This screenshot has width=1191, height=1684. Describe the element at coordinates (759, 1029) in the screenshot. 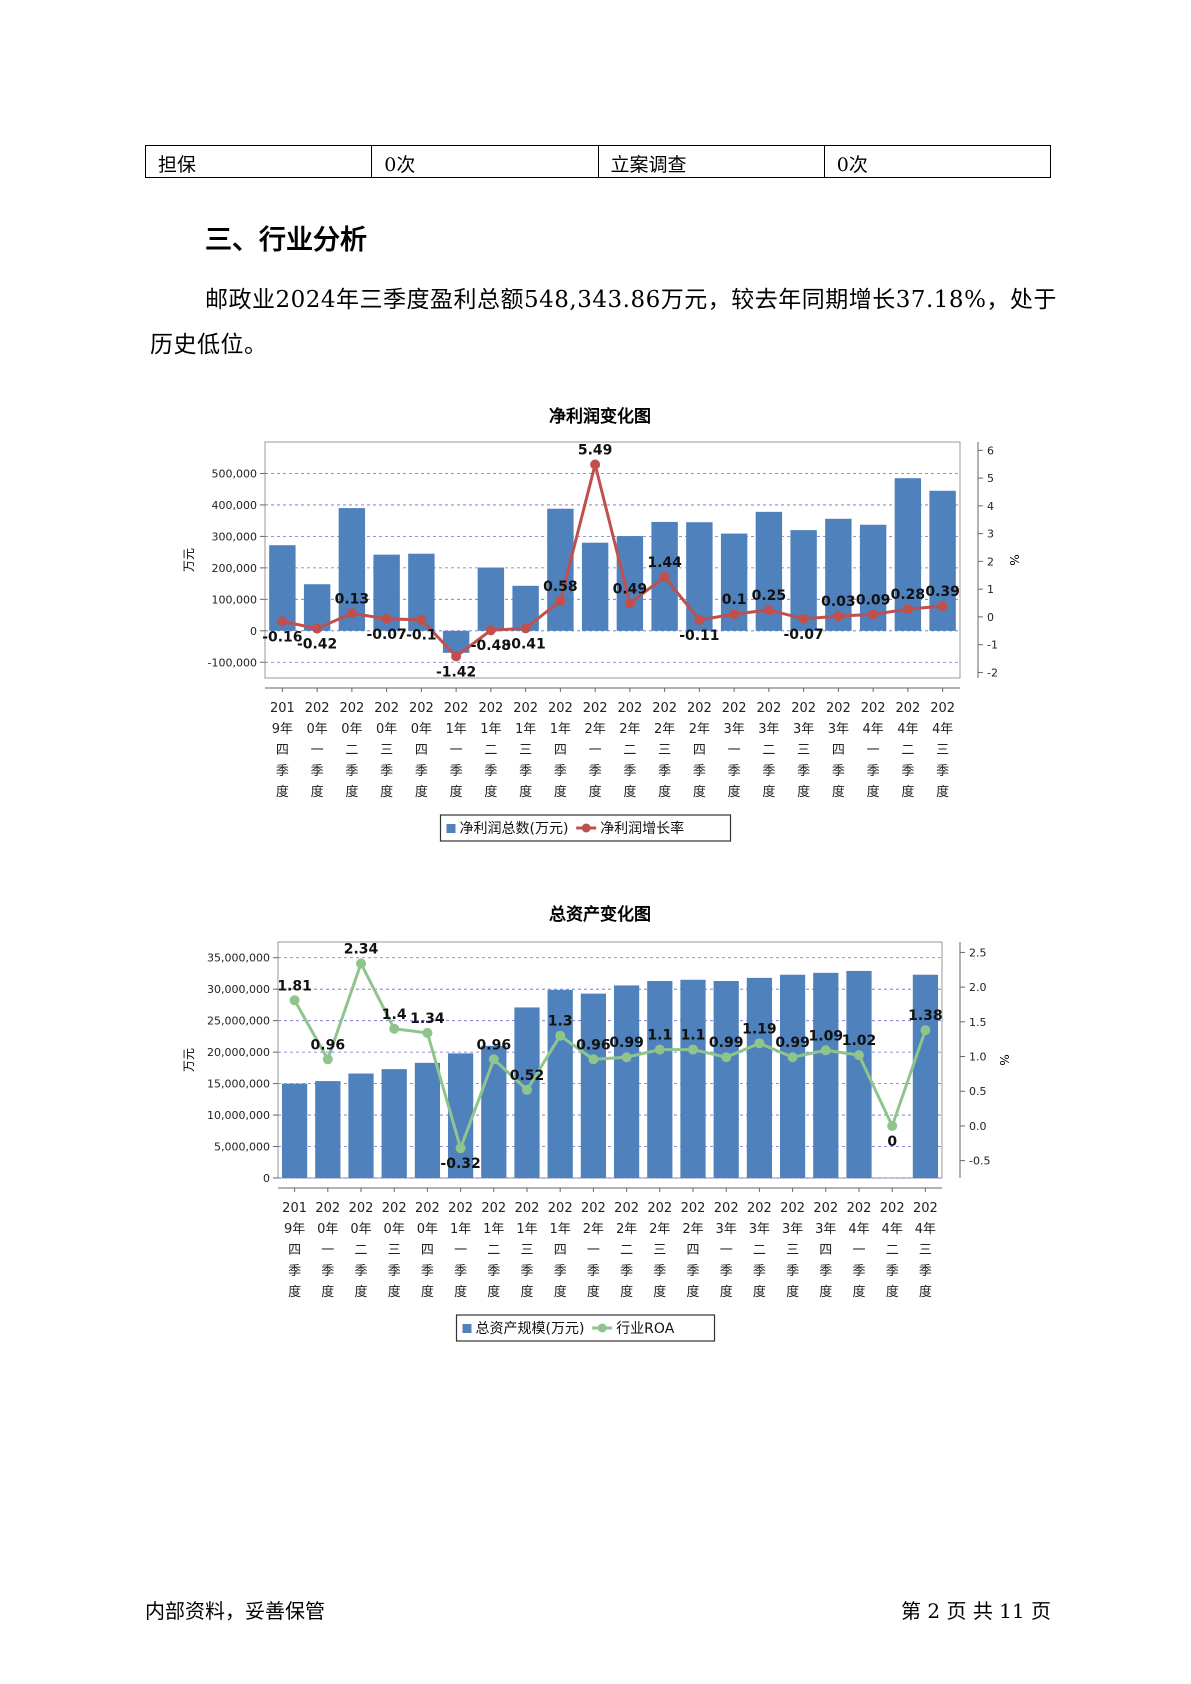

I see `data-label: 1.19` at that location.